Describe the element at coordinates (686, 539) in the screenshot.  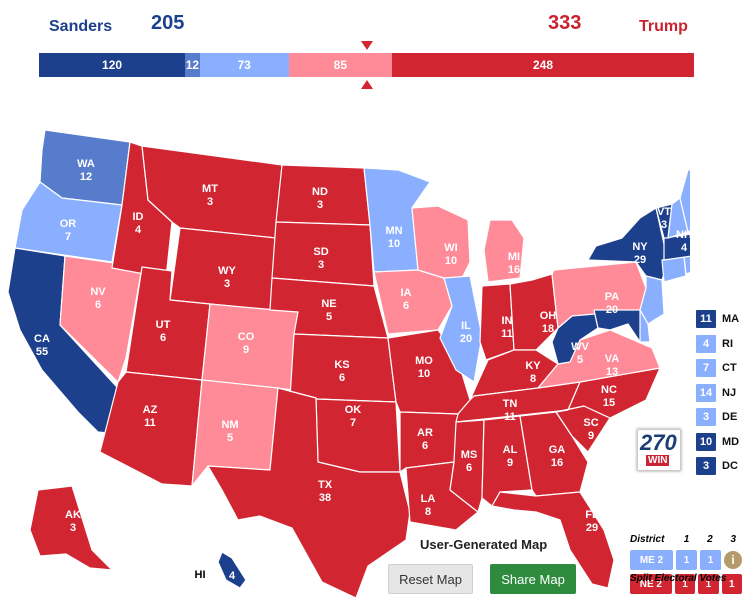
I see `district-col-1: 1` at that location.